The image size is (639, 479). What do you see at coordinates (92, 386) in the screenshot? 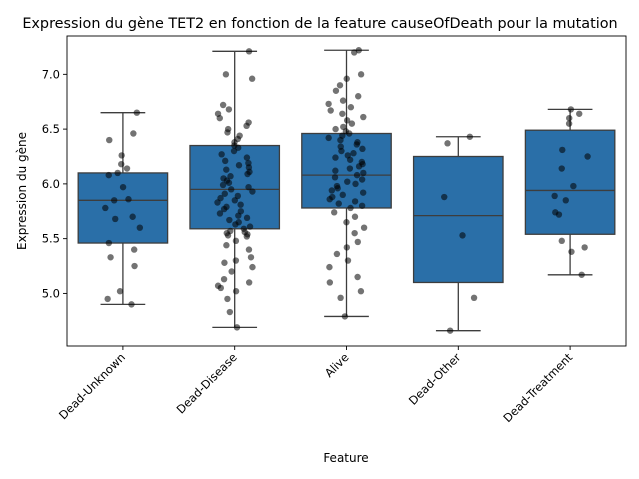
I see `x-tick-label: Dead-Unknown` at bounding box center [92, 386].